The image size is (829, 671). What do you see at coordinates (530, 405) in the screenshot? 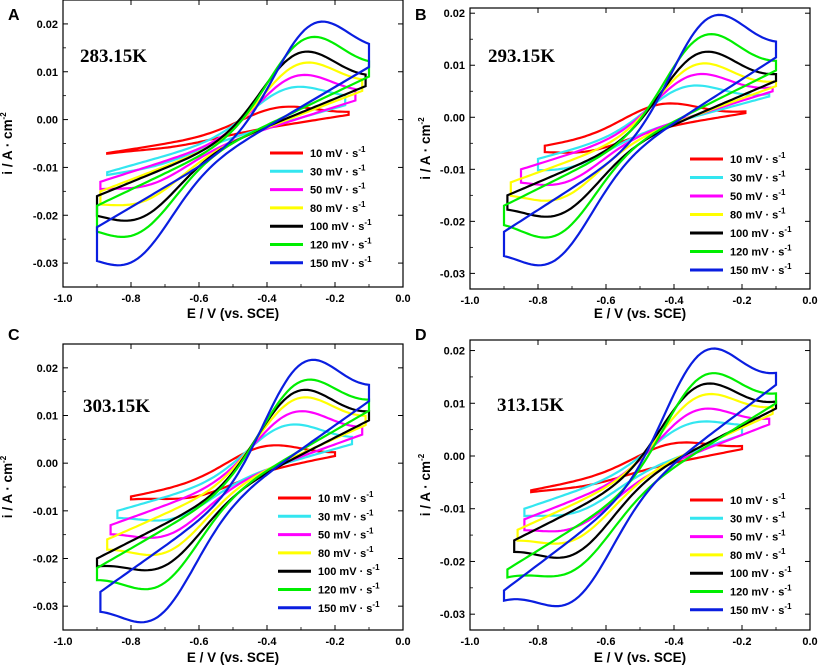
I see `temperature-label: 313.15K` at bounding box center [530, 405].